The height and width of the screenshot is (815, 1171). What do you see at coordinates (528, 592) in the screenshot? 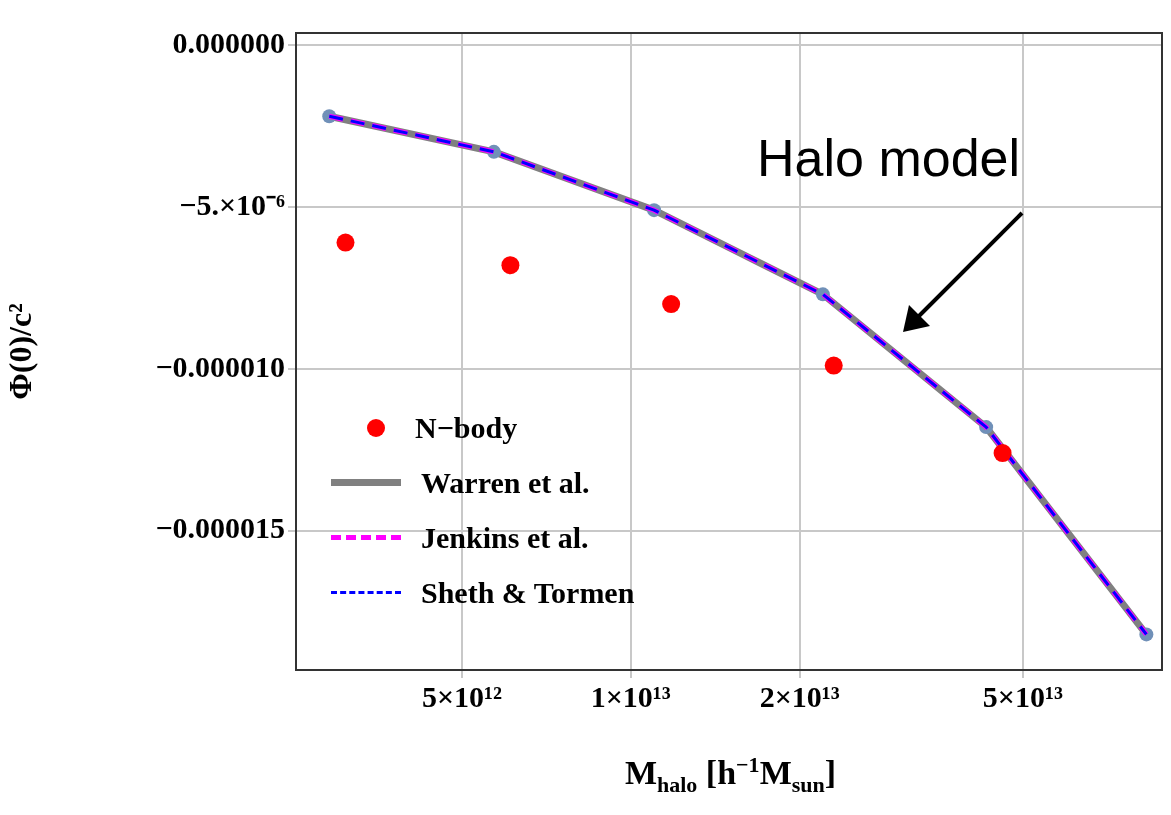
I see `legend-label: Sheth & Tormen` at bounding box center [528, 592].